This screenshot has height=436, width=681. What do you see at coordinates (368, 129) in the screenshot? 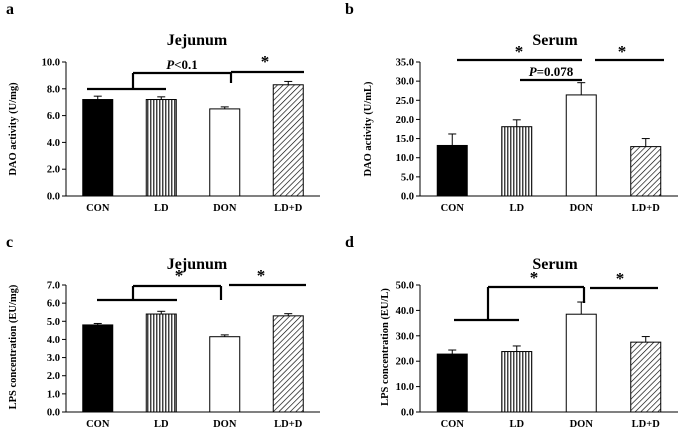
I see `y-axis-label: DAO activity (U/mL)` at bounding box center [368, 129].